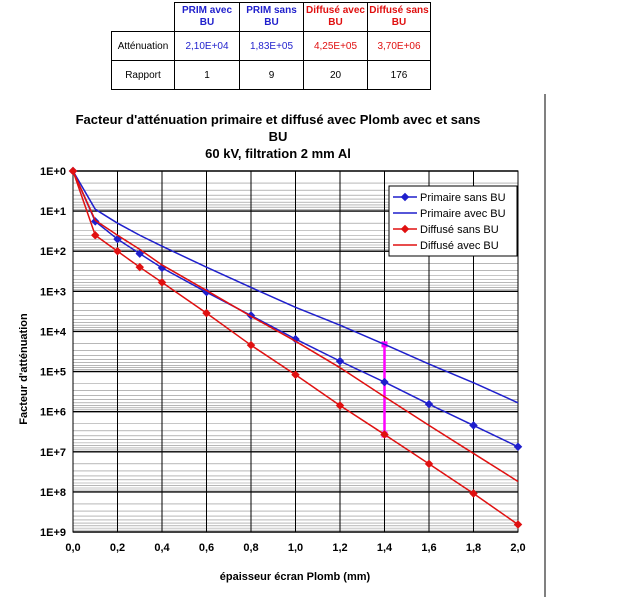 This screenshot has width=640, height=597. What do you see at coordinates (53, 413) in the screenshot?
I see `y-tick-label: 1E+6` at bounding box center [53, 413].